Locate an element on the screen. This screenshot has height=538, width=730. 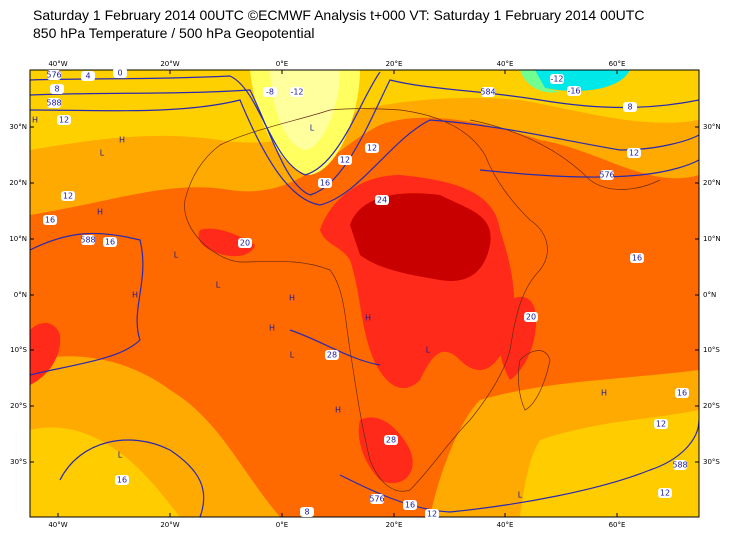
contour-label: 0 is located at coordinates (119, 73).